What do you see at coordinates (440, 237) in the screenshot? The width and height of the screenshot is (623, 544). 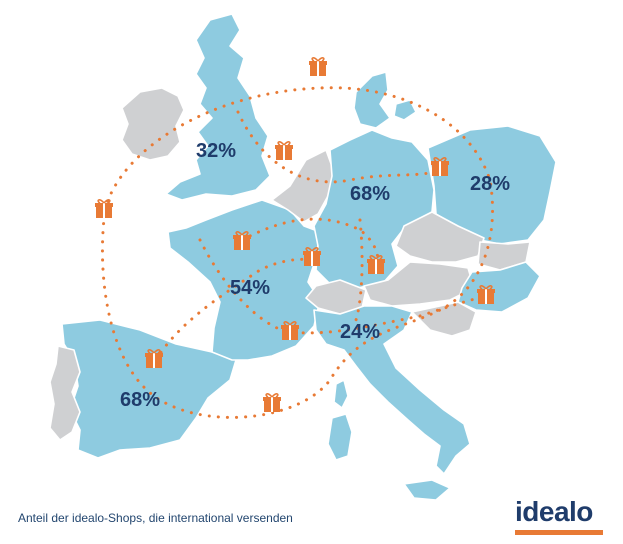 I see `country-czech` at bounding box center [440, 237].